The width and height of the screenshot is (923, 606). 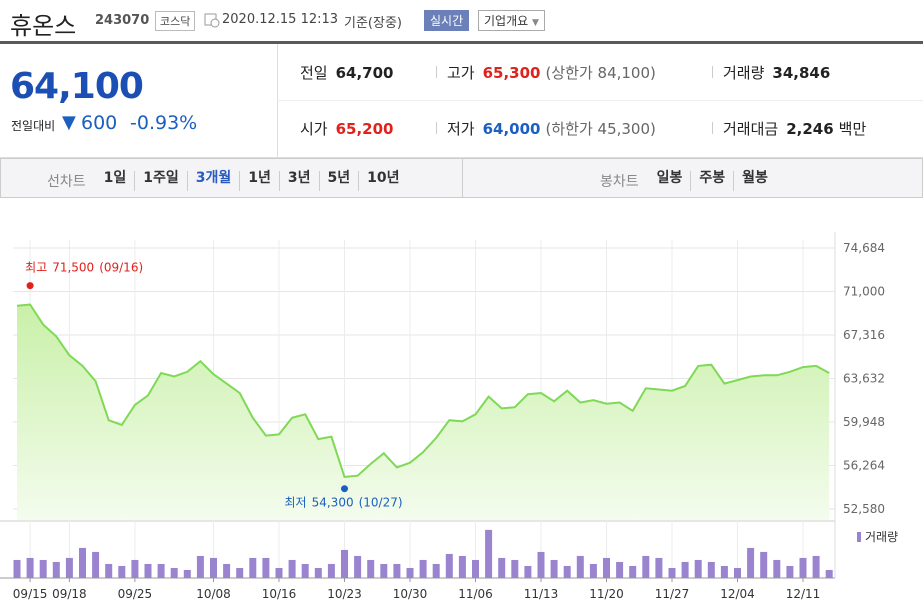 What do you see at coordinates (810, 129) in the screenshot?
I see `stat-value: 2,246` at bounding box center [810, 129].